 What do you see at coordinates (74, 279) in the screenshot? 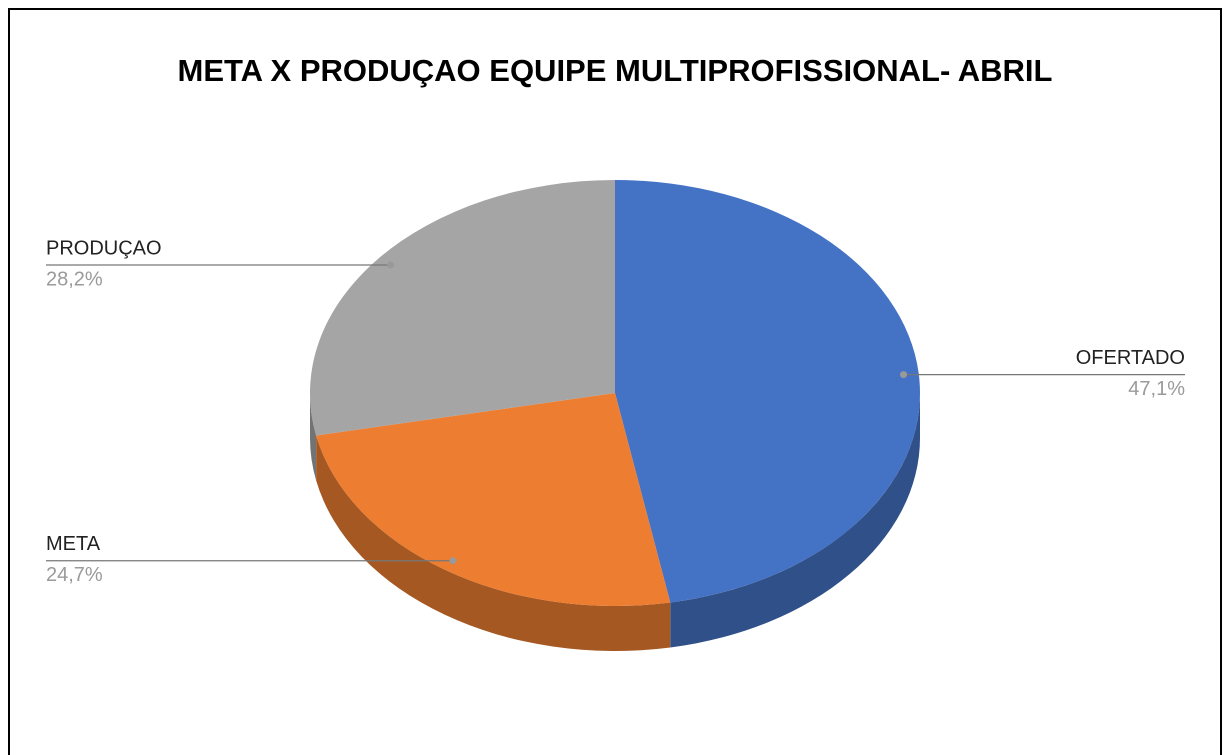
I see `slice-value-label: 28,2%` at bounding box center [74, 279].